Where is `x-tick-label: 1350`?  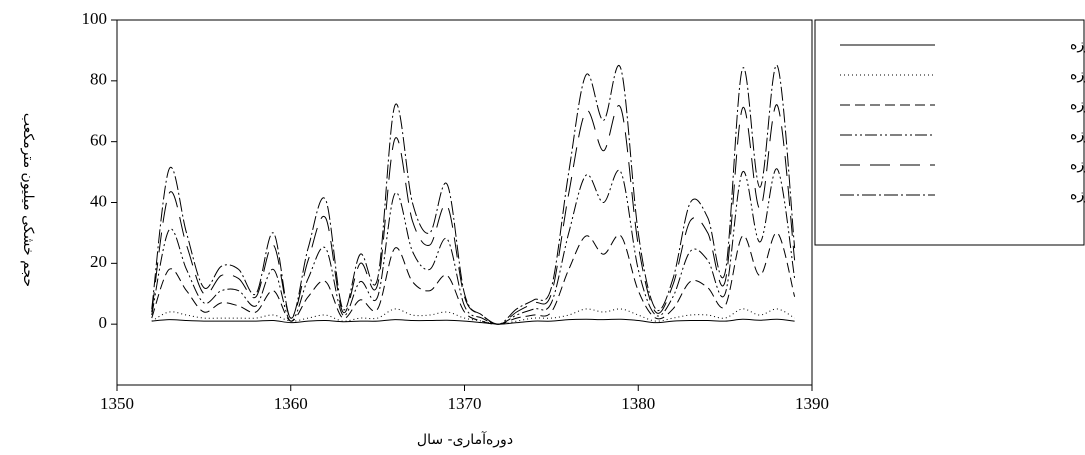
x-tick-label: 1350 is located at coordinates (117, 403).